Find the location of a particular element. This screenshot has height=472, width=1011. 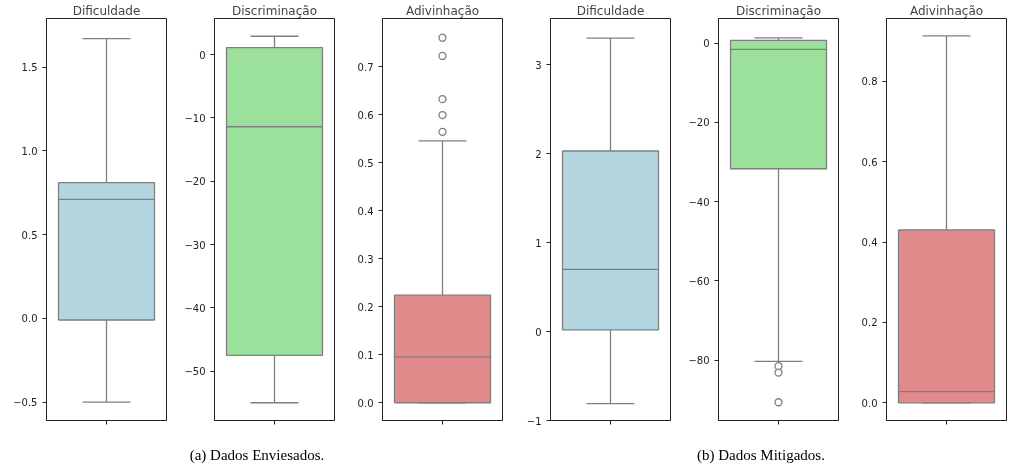

y-tick-label: 0.3 is located at coordinates (365, 259).